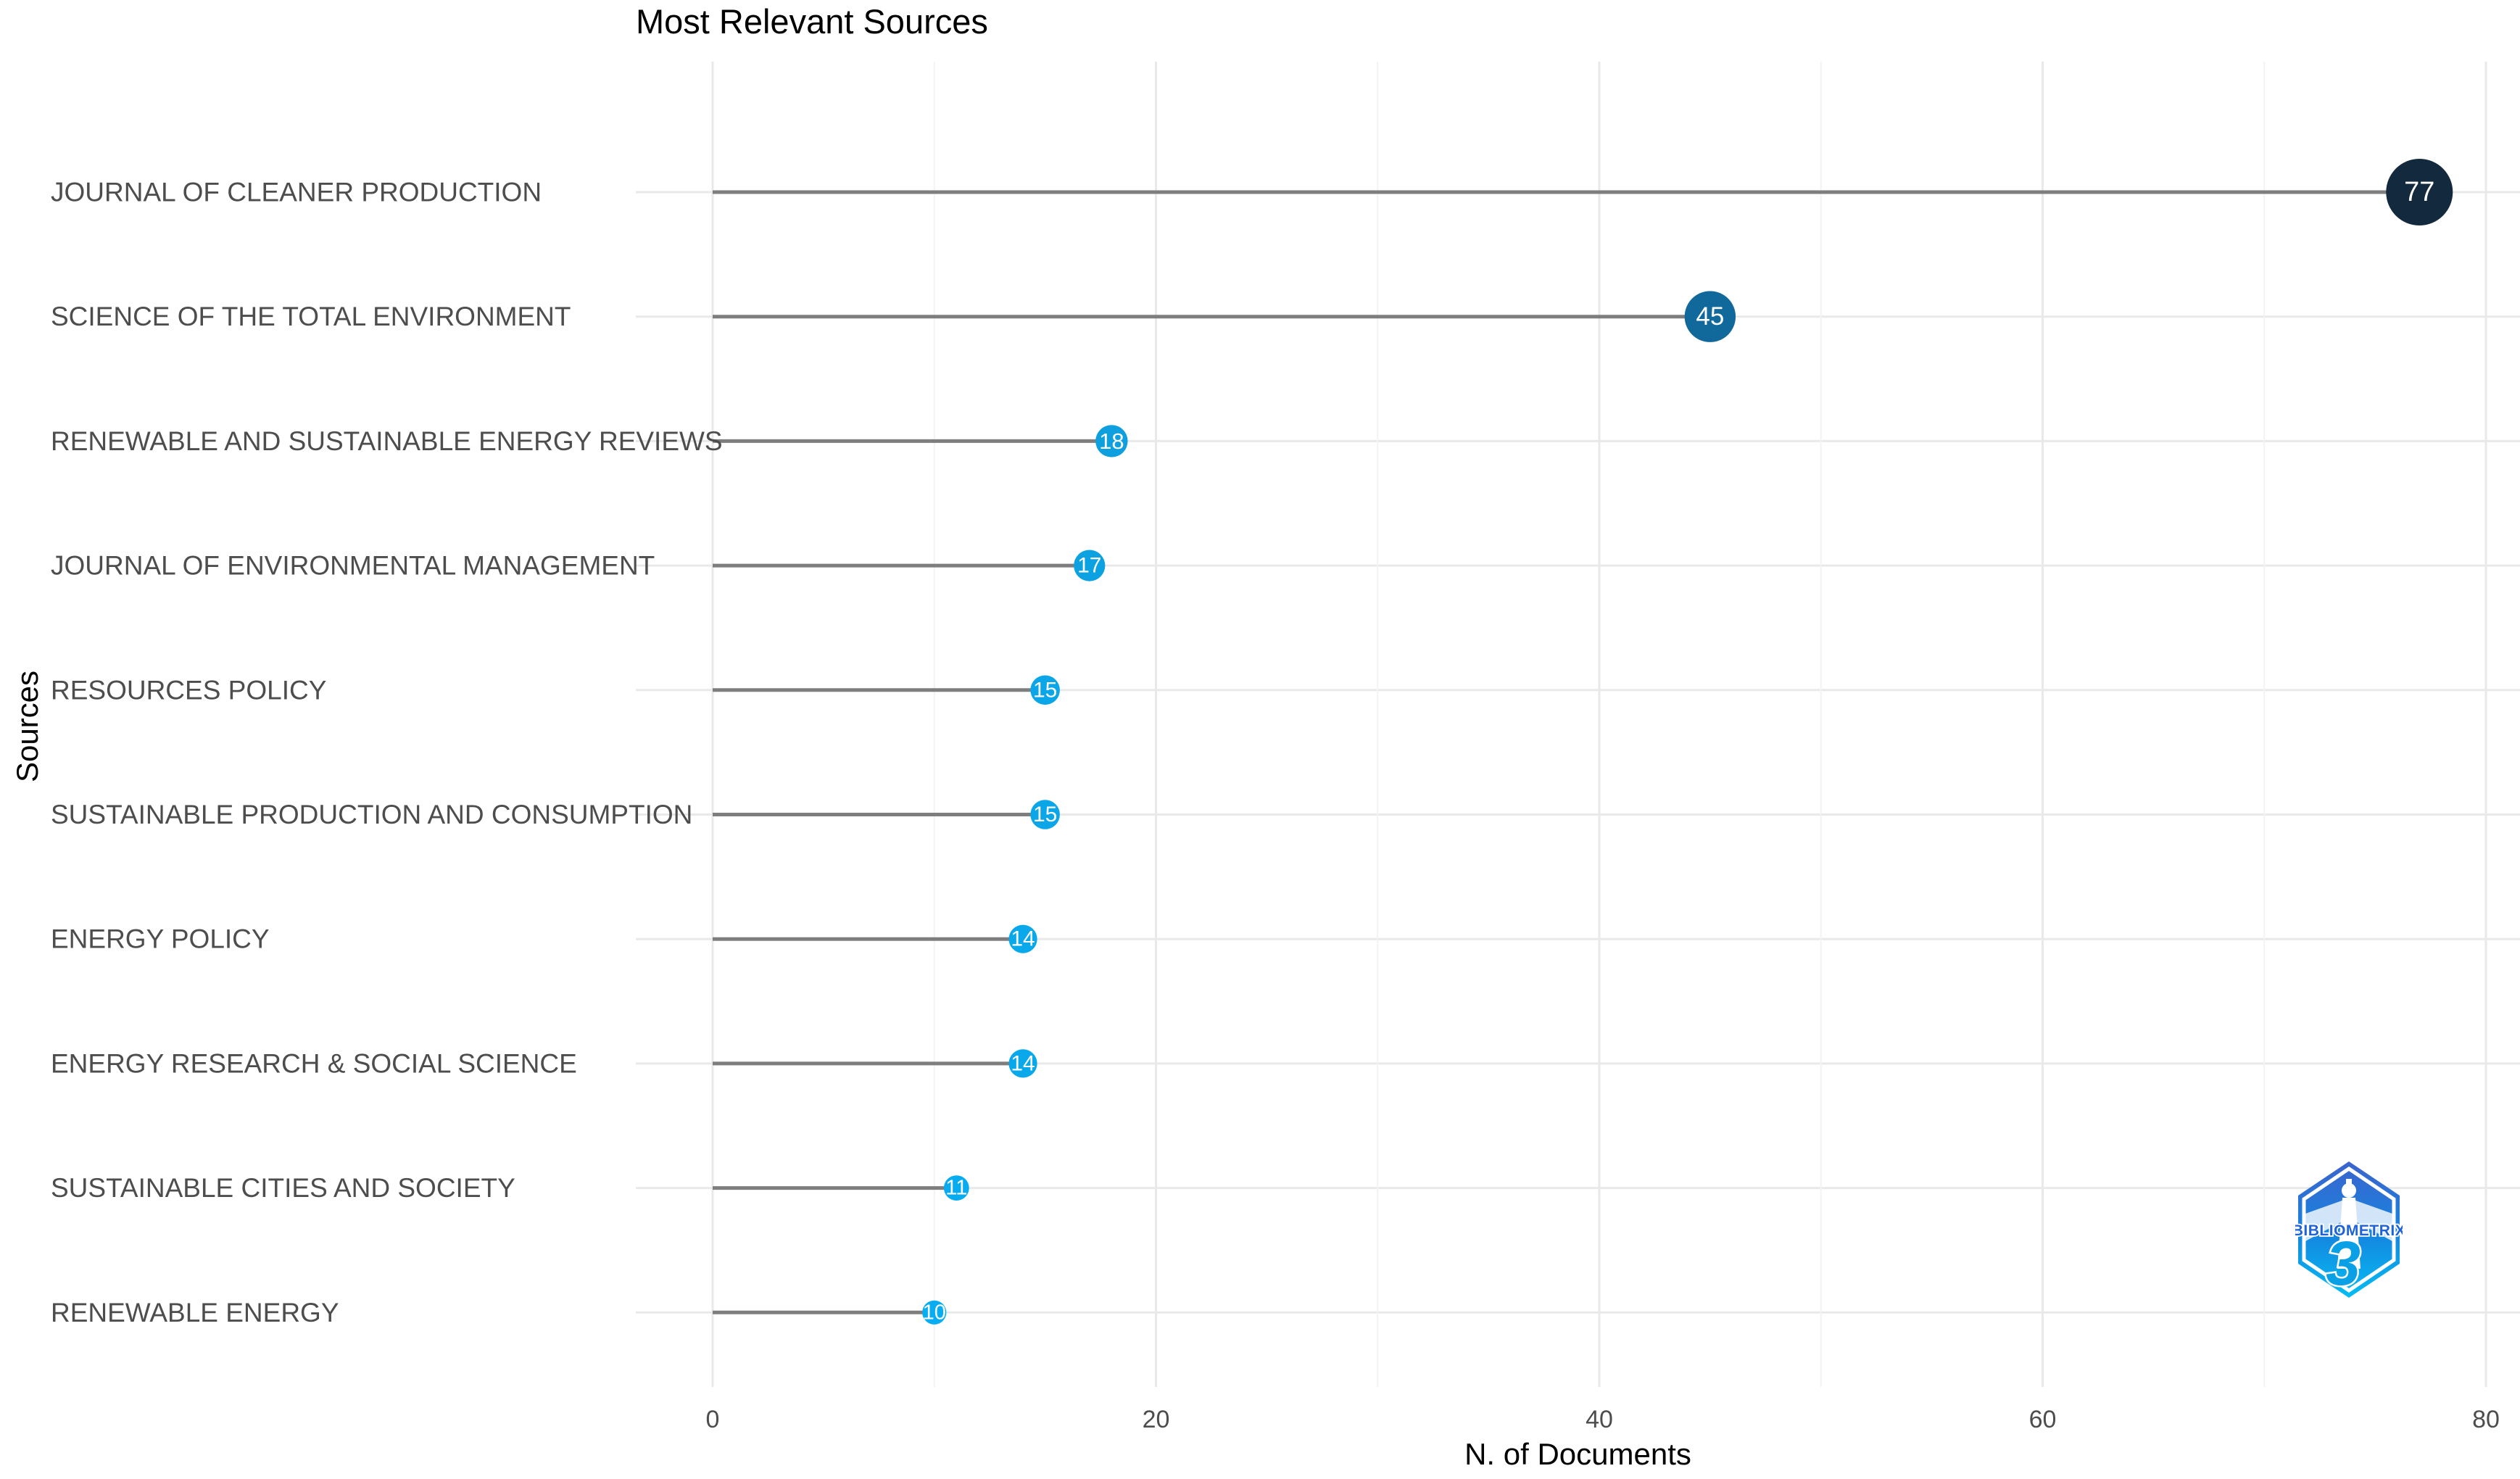 This screenshot has width=2520, height=1479. I want to click on x-tick-label: 60, so click(2043, 1419).